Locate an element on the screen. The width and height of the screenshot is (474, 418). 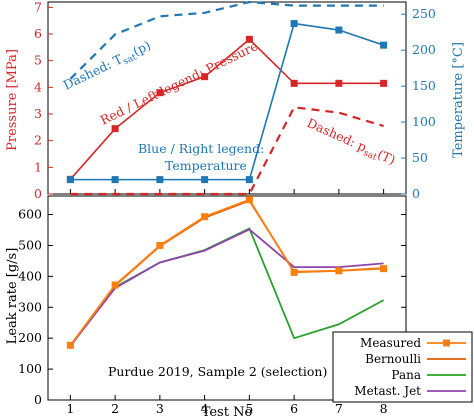
top-right-tick-label: 200 is located at coordinates (424, 49).